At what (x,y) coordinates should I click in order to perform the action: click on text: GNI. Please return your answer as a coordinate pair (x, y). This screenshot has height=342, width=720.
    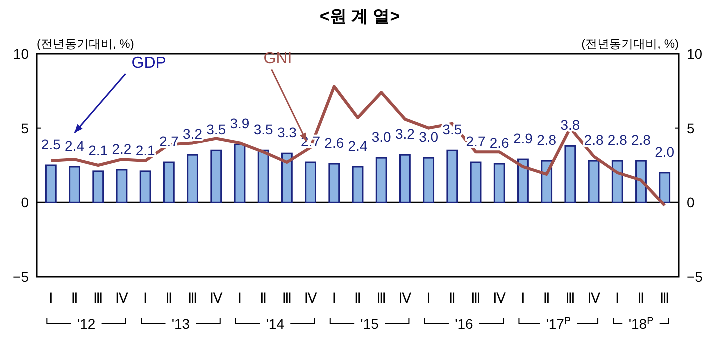
    Looking at the image, I should click on (278, 59).